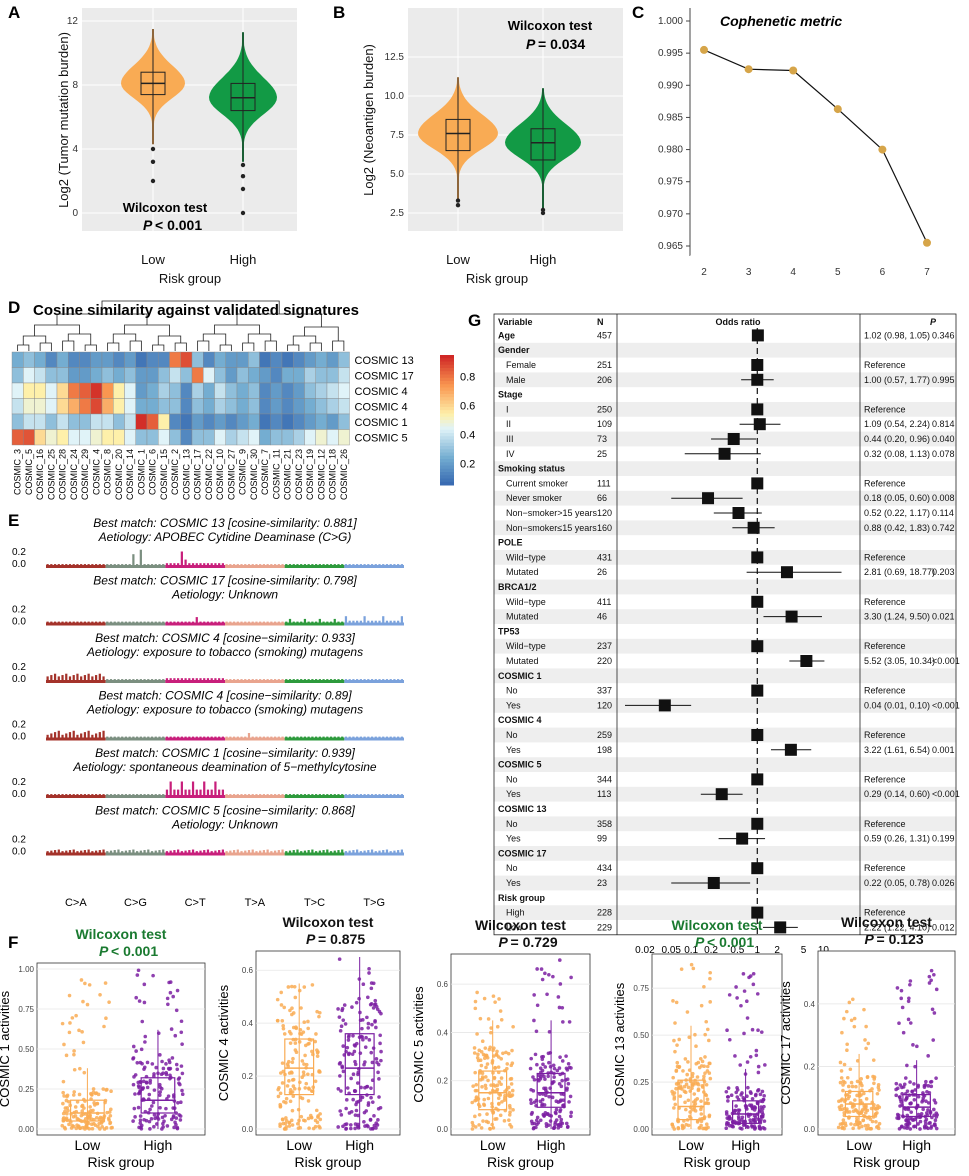 The image size is (969, 1176). I want to click on heatmap-col-label: COSMIC_18, so click(333, 474).